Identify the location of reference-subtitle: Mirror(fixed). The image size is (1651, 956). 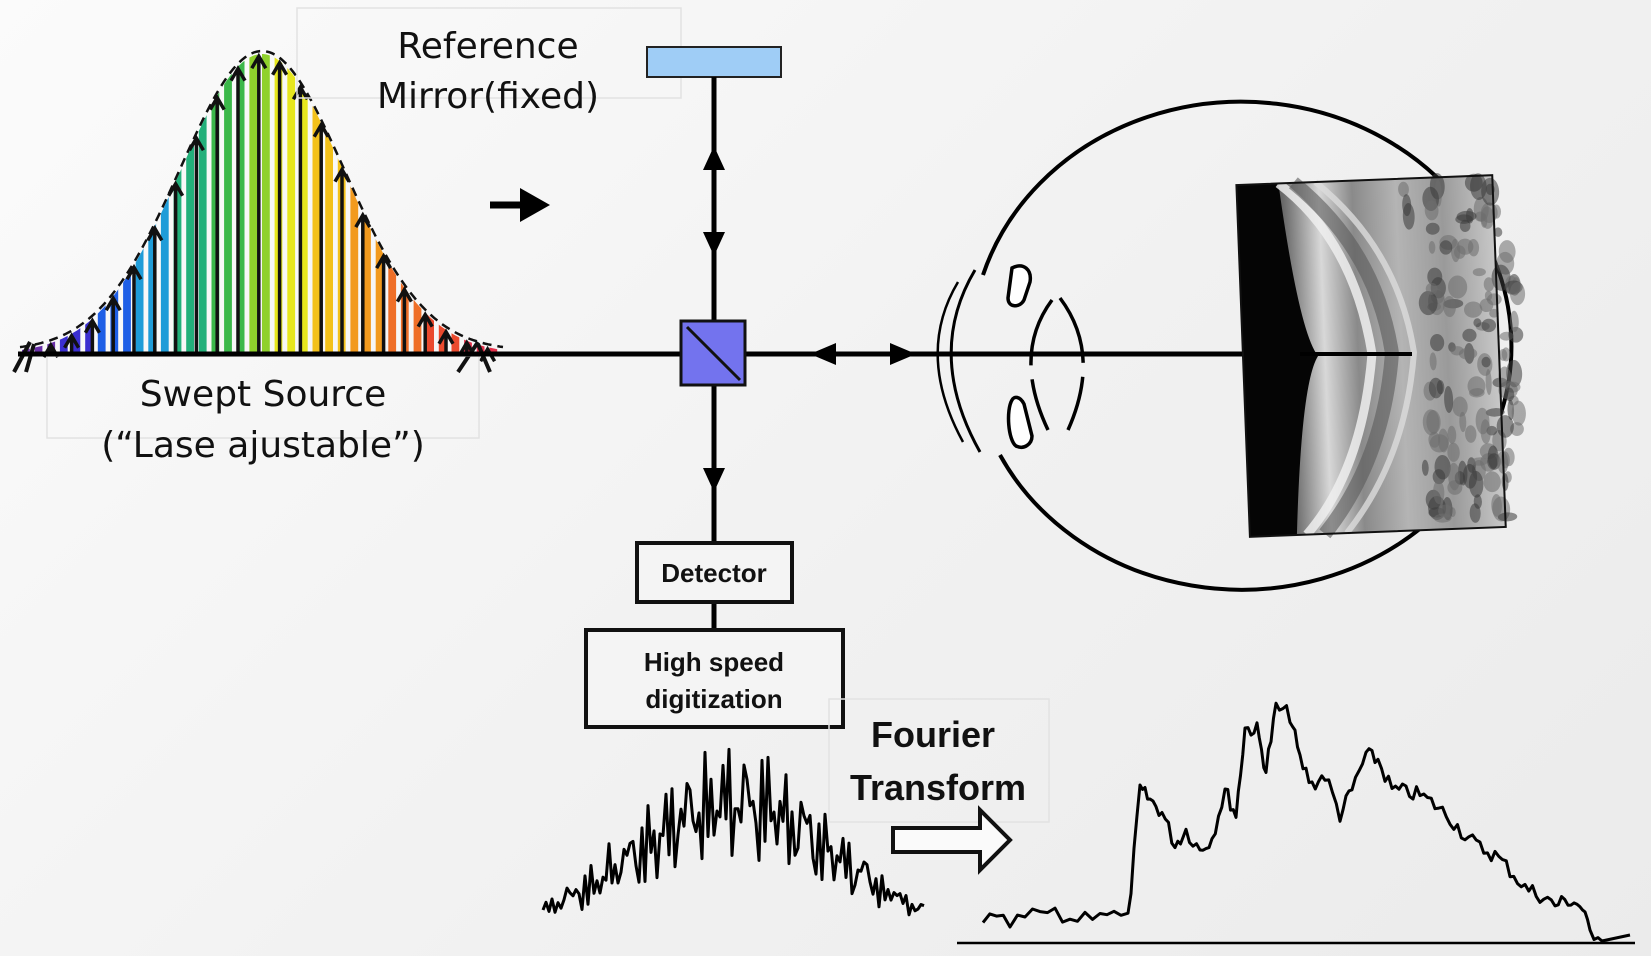
(488, 96).